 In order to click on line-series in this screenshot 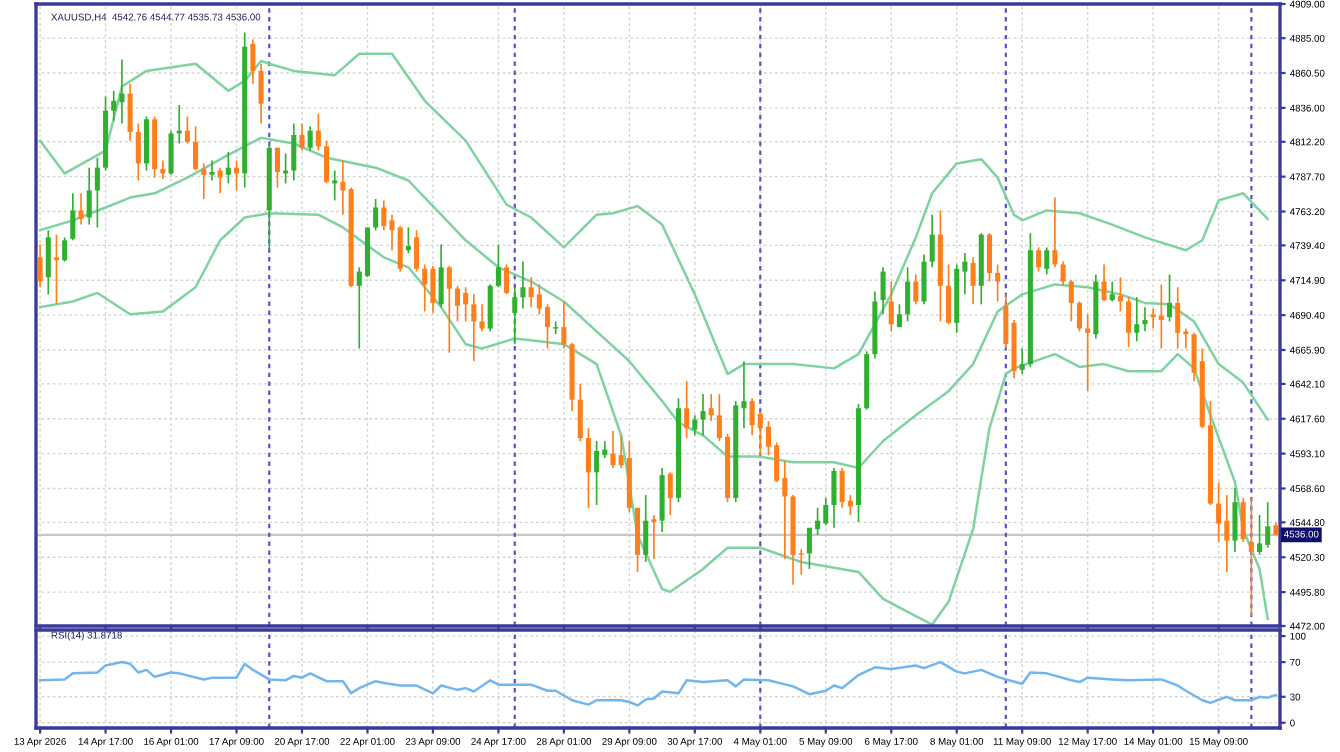, I will do `click(658, 683)`.